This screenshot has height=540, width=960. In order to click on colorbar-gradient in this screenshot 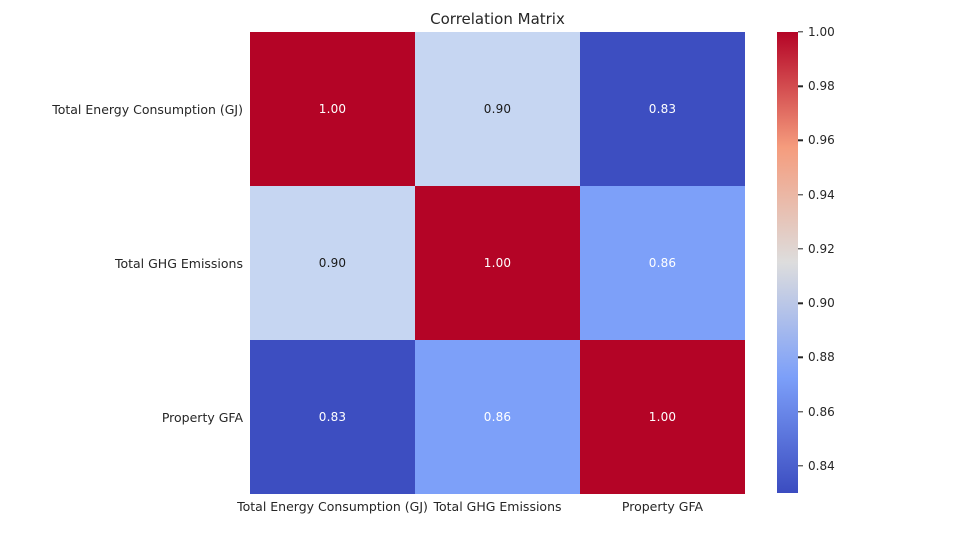, I will do `click(787, 262)`.